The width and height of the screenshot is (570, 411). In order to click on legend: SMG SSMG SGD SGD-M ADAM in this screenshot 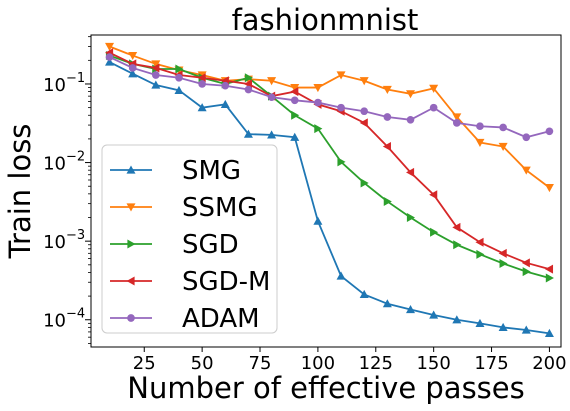, I will do `click(189, 239)`.